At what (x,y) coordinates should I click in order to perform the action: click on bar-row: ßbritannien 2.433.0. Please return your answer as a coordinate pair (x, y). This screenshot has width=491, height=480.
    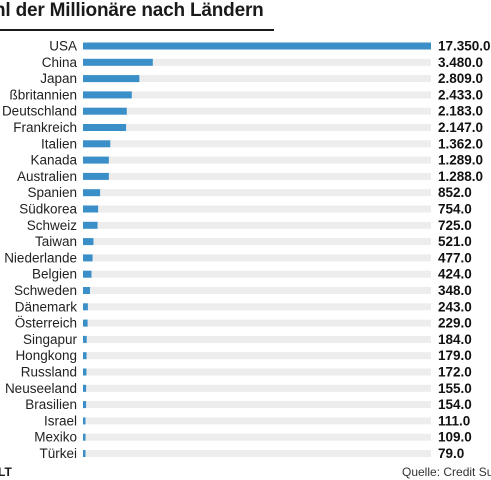
    Looking at the image, I should click on (246, 94).